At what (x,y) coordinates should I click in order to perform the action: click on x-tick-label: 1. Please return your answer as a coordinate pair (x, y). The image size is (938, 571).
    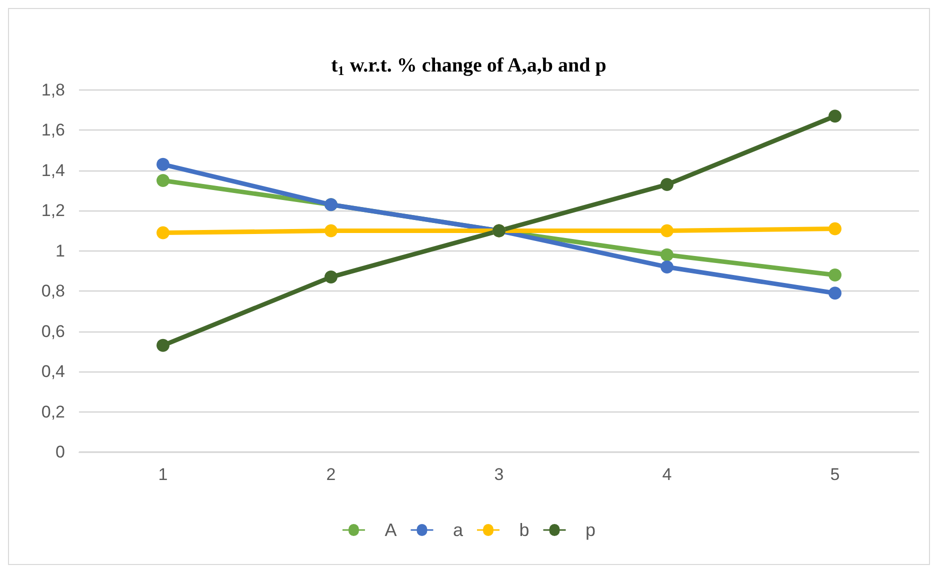
    Looking at the image, I should click on (163, 474).